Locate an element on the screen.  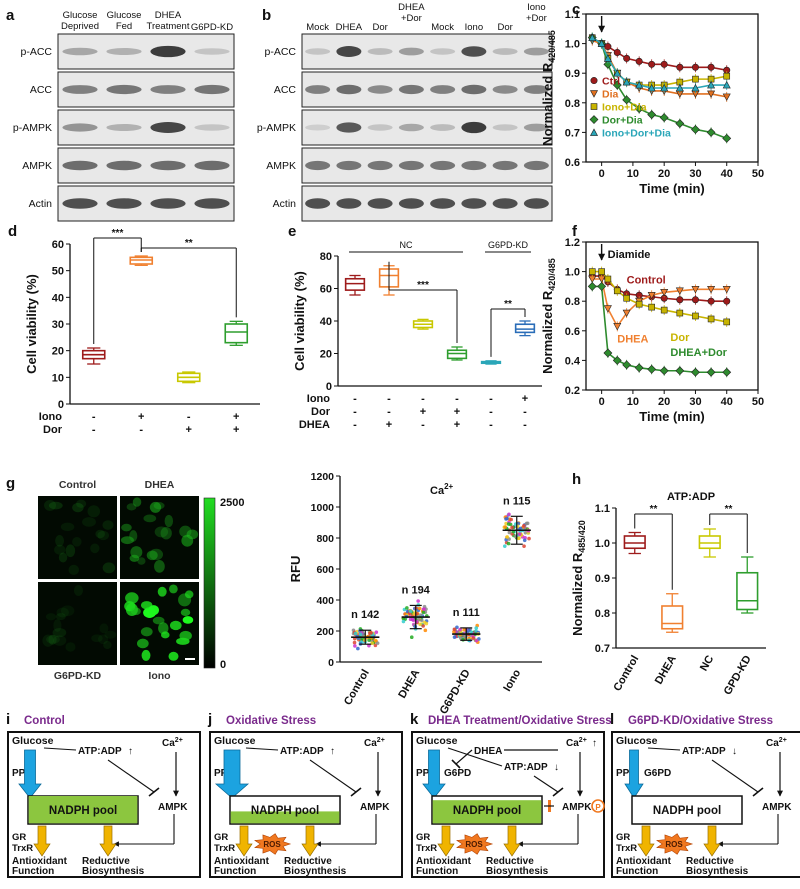
ca-label: Ca2+ is located at coordinates (576, 743).